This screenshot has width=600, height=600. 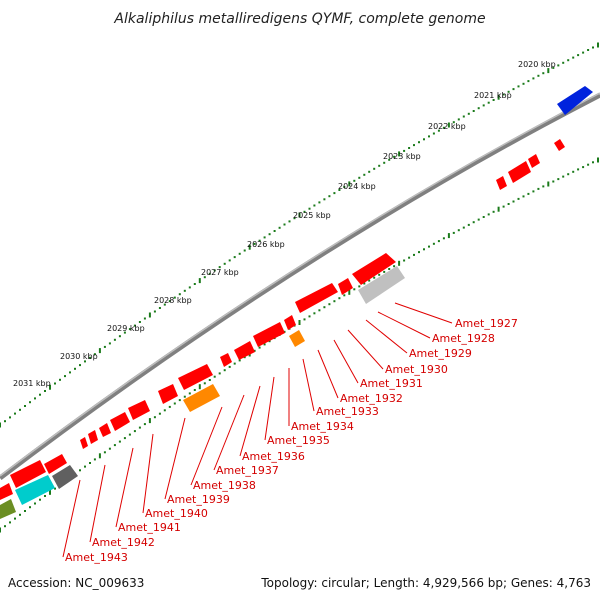 What do you see at coordinates (224, 485) in the screenshot?
I see `gene-label: Amet_1938` at bounding box center [224, 485].